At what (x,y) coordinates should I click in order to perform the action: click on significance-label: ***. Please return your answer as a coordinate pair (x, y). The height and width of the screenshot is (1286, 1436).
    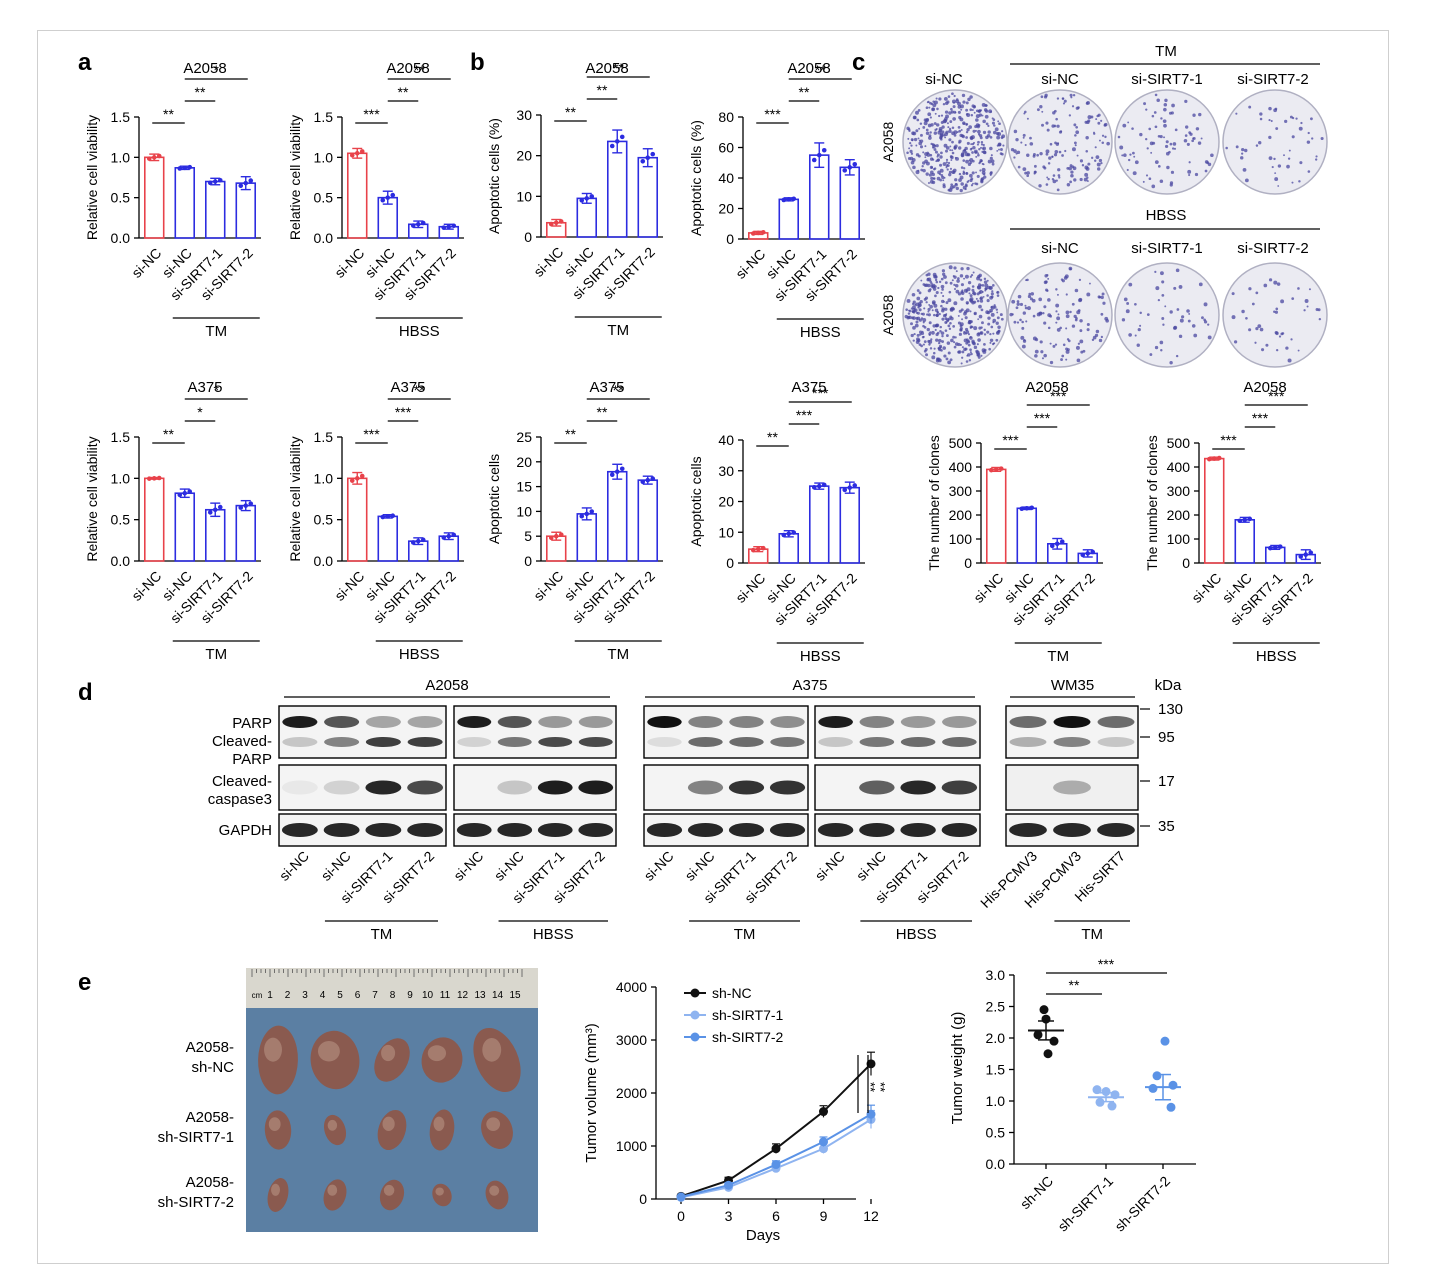
    Looking at the image, I should click on (1228, 440).